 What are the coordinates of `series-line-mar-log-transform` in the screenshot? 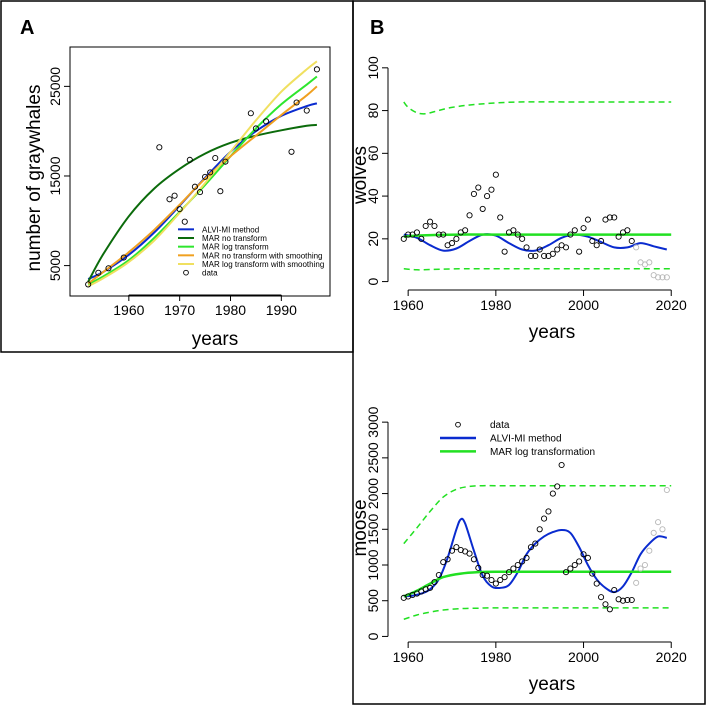 It's located at (202, 180).